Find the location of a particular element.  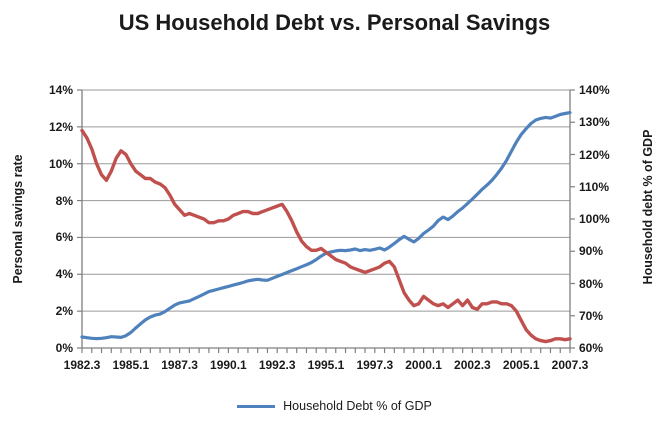

y-right-tick-label: 120% is located at coordinates (594, 154).